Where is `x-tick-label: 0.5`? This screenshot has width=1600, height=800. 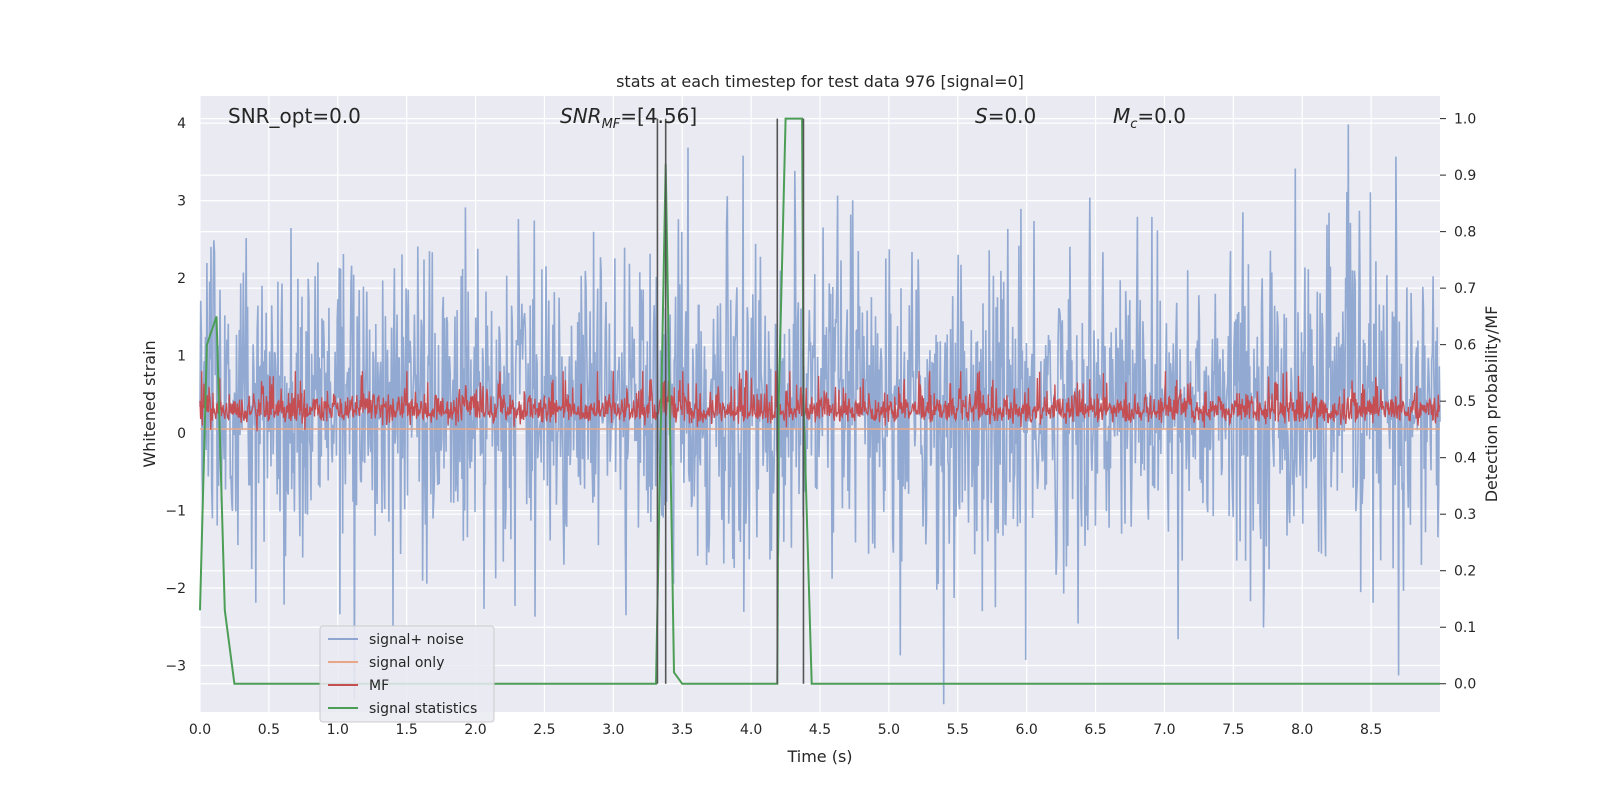
x-tick-label: 0.5 is located at coordinates (269, 730).